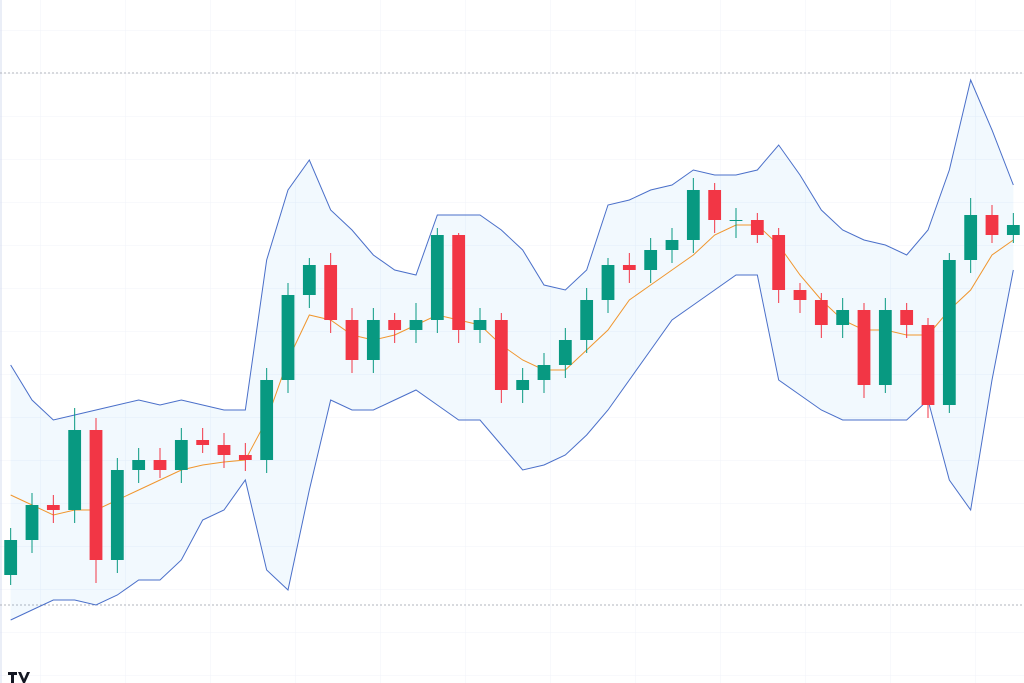 The image size is (1024, 683). What do you see at coordinates (19, 677) in the screenshot?
I see `logo` at bounding box center [19, 677].